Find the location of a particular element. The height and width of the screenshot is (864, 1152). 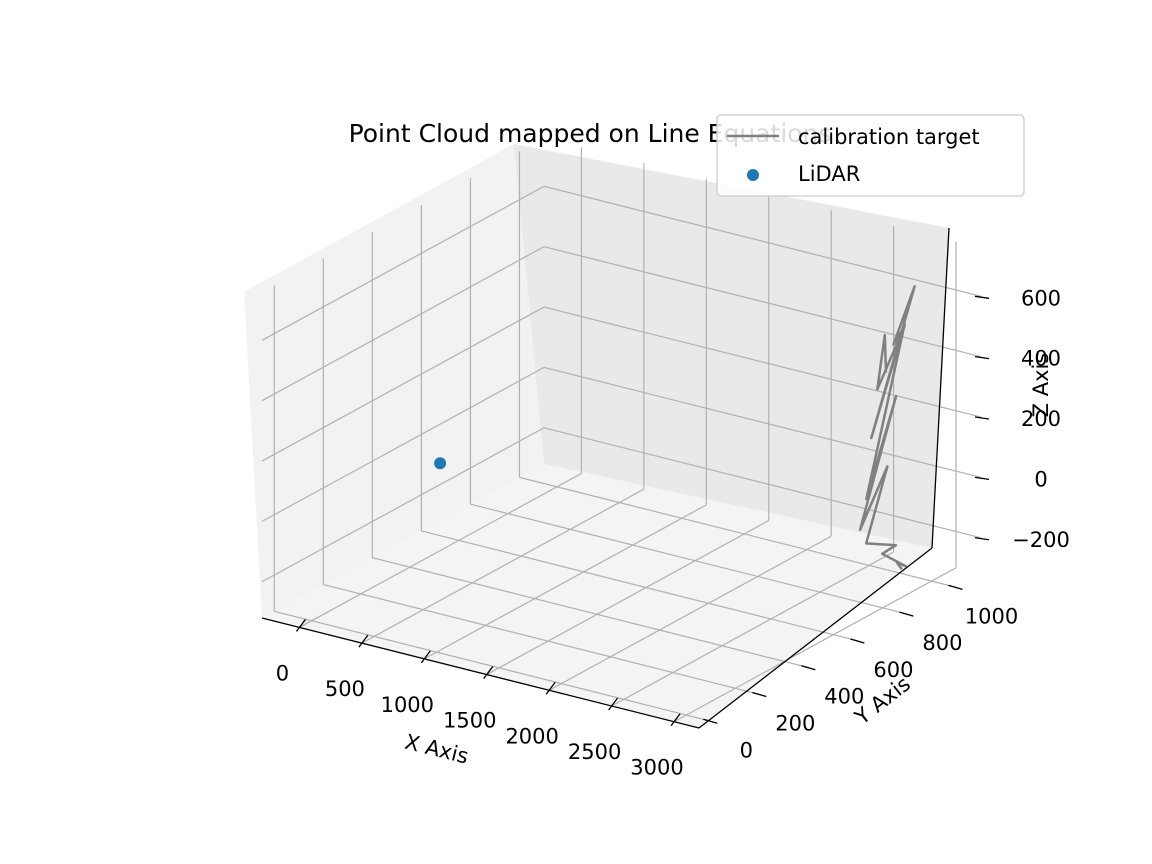

x-tick-label: 1000 is located at coordinates (407, 705).